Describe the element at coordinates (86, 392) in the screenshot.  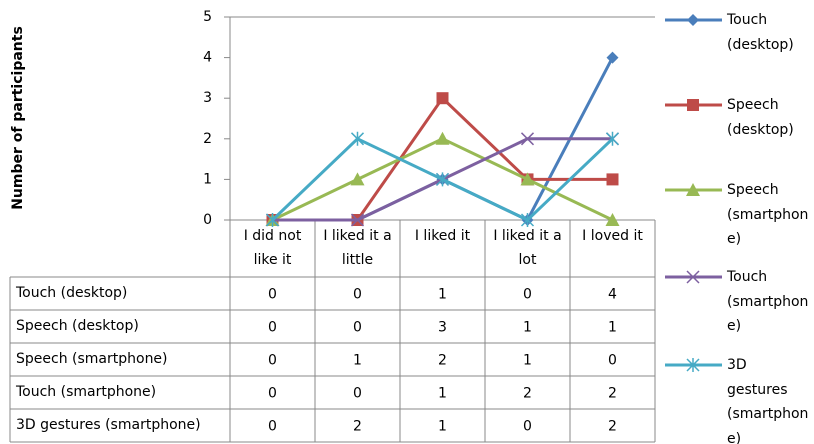
I see `table-row-name: Touch (smartphone)` at that location.